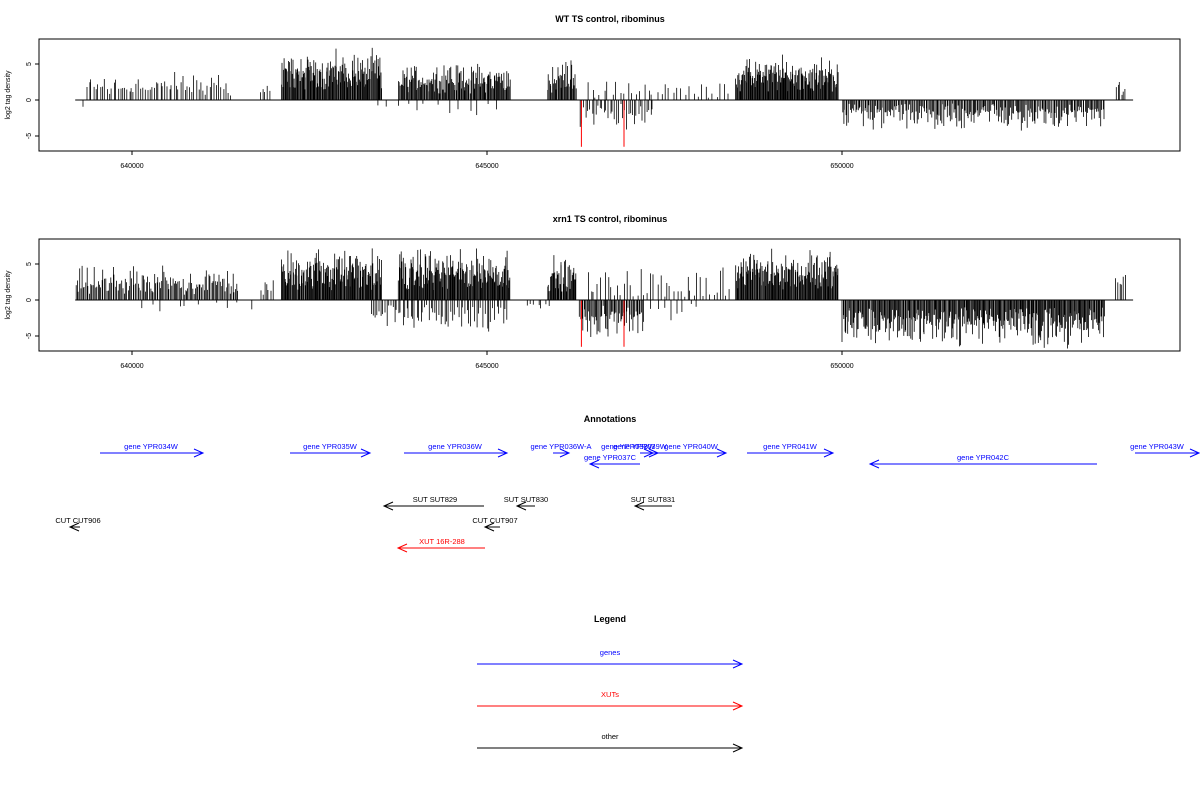 This screenshot has width=1200, height=800. I want to click on feature-label: CUT CUT906, so click(77, 520).